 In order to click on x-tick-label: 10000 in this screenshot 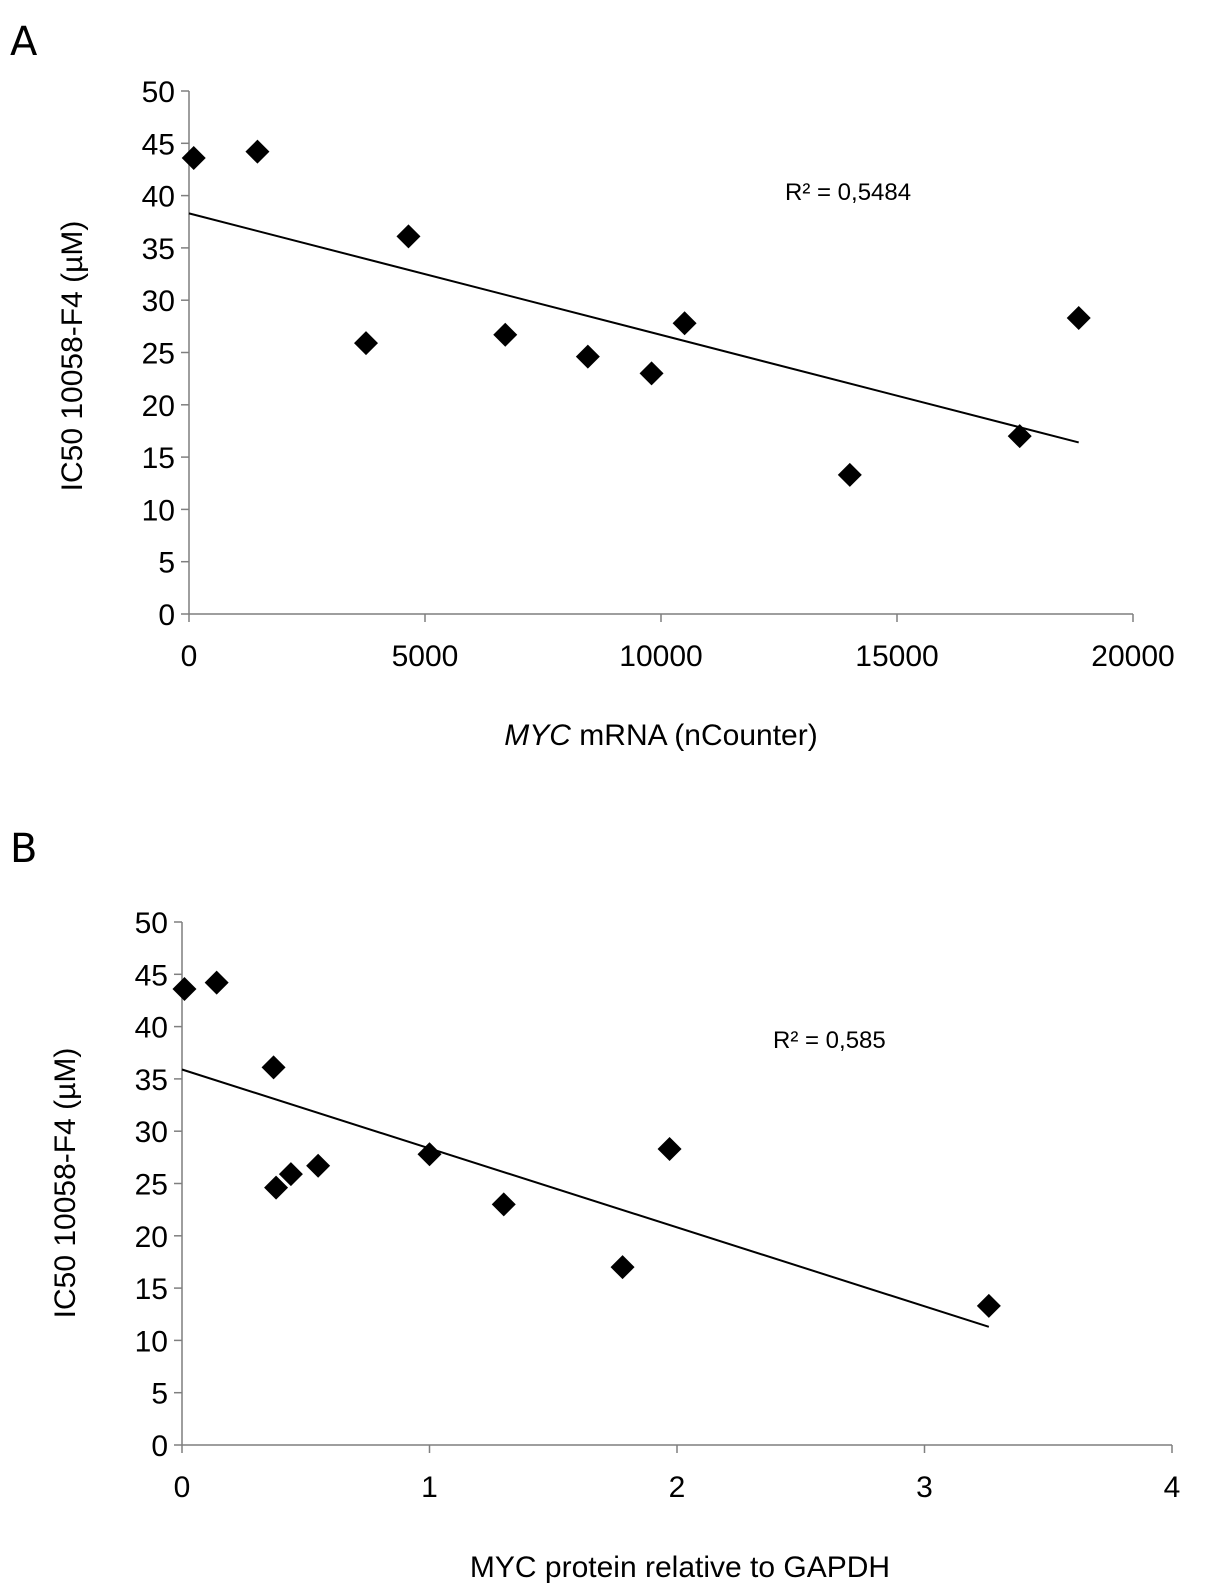, I will do `click(660, 656)`.